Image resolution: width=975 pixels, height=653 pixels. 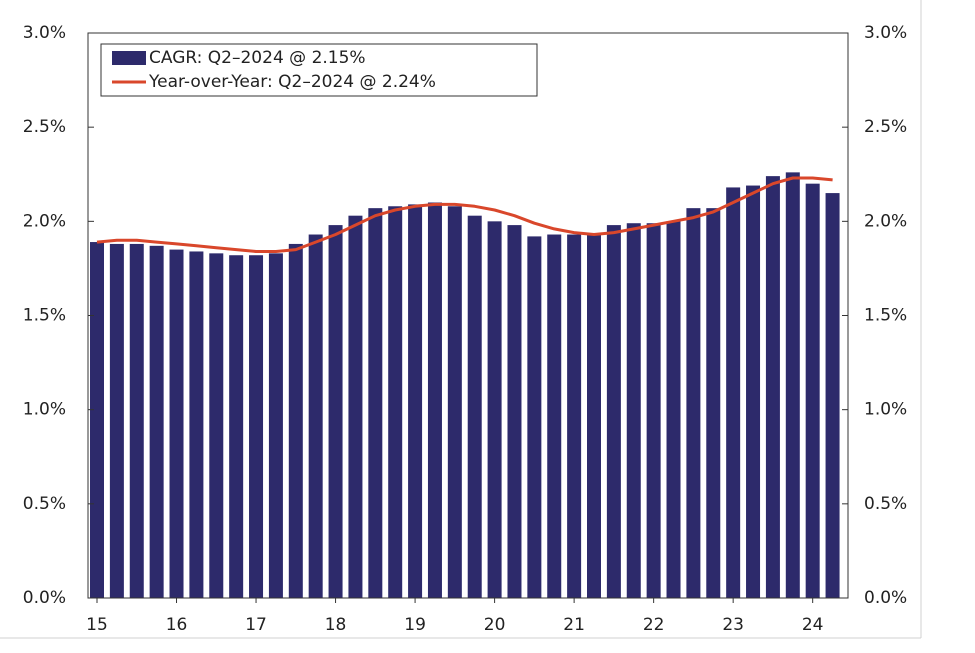 What do you see at coordinates (336, 625) in the screenshot?
I see `x-tick-label: 18` at bounding box center [336, 625].